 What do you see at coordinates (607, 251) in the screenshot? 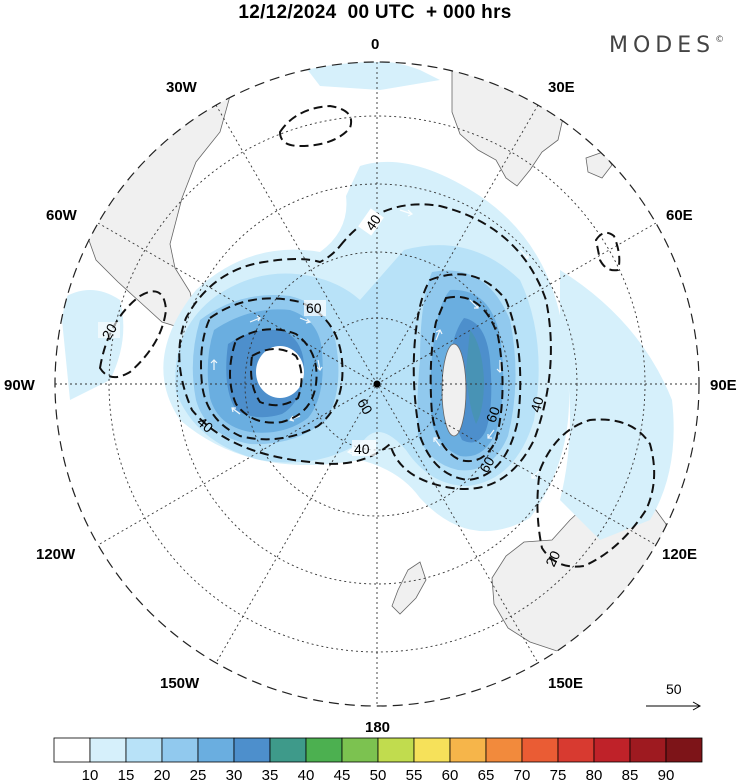
I see `contour-small-ne` at bounding box center [607, 251].